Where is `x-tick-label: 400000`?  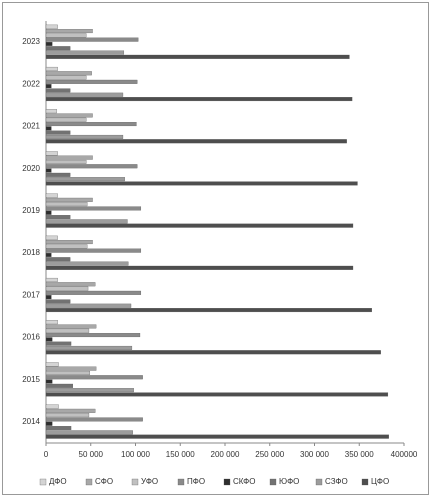
x-tick-label: 400000 is located at coordinates (404, 454).